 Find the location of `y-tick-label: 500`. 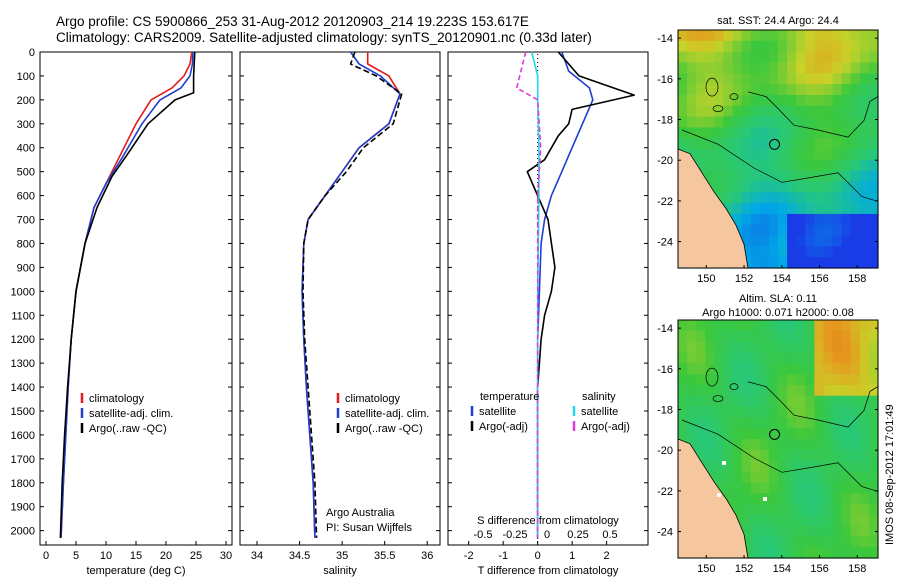

y-tick-label: 500 is located at coordinates (26, 173).